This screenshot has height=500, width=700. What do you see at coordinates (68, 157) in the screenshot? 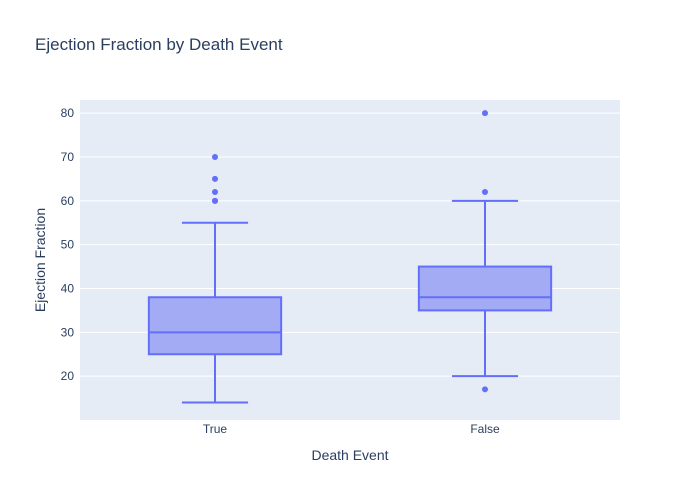
I see `y-tick-label: 70` at bounding box center [68, 157].